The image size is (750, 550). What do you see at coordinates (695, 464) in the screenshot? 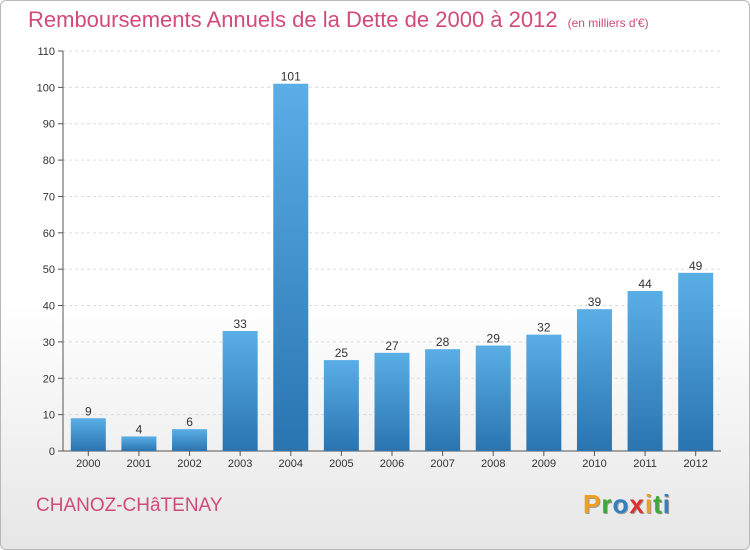
I see `x-tick-label: 2012` at bounding box center [695, 464].